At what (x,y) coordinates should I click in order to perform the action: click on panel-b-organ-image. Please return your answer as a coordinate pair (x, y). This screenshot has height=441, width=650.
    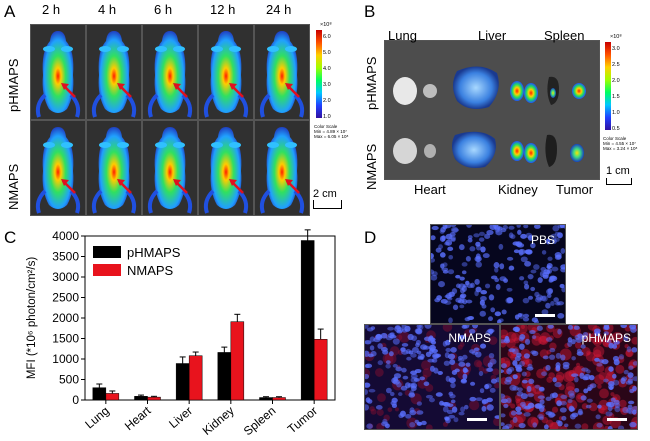
    Looking at the image, I should click on (492, 110).